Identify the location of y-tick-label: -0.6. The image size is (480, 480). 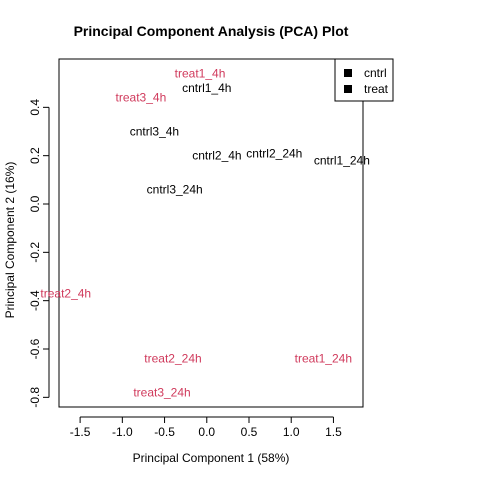
(35, 348).